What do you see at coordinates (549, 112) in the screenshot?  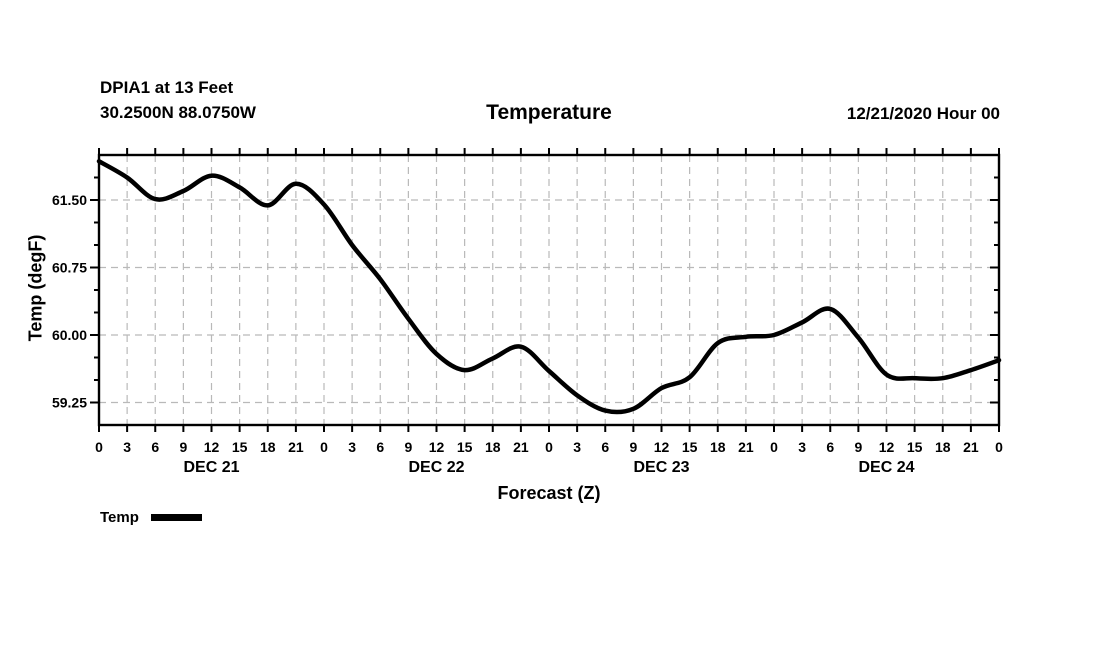 I see `chart-title: Temperature` at bounding box center [549, 112].